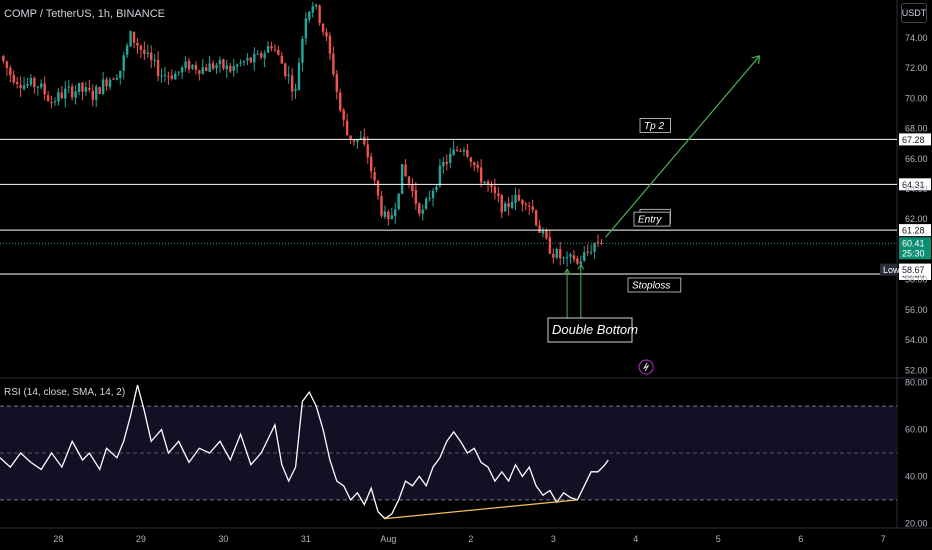 The image size is (932, 550). Describe the element at coordinates (914, 13) in the screenshot. I see `currency-button: USDT` at that location.